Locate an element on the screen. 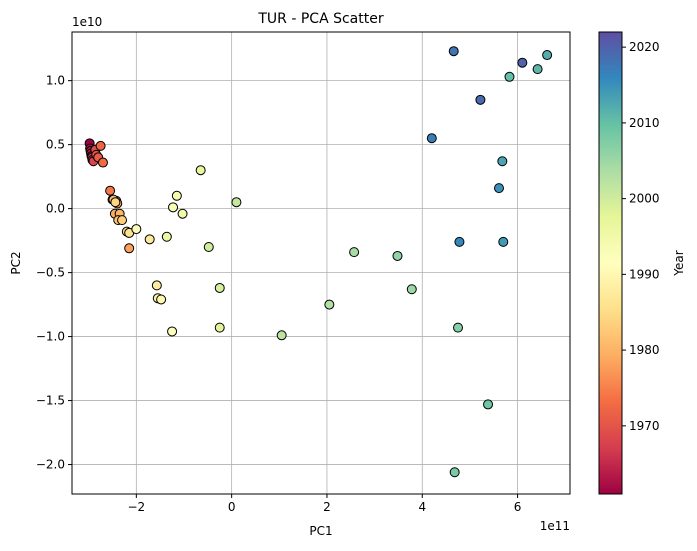 This screenshot has height=551, width=697. x-axis-scale-label: 1e11 is located at coordinates (555, 526).